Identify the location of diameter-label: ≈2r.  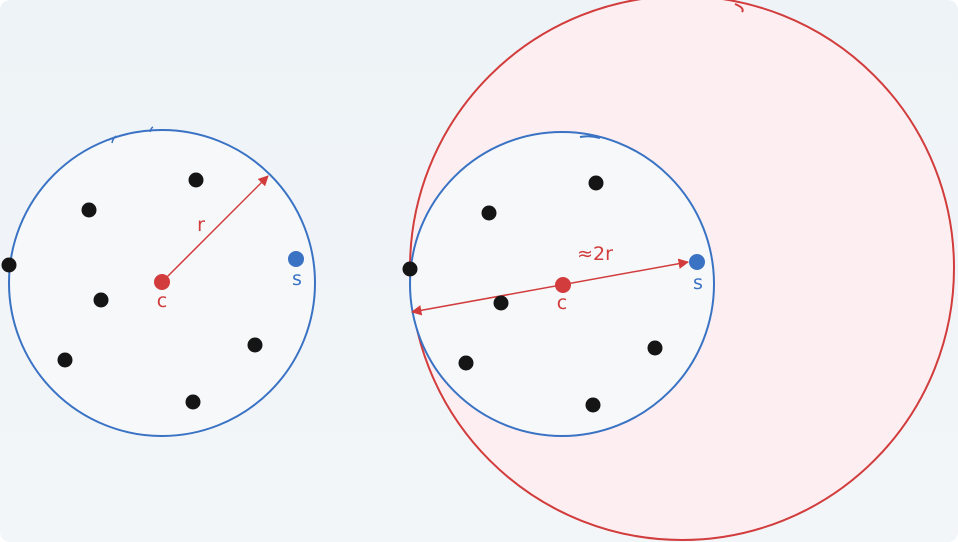
(595, 254).